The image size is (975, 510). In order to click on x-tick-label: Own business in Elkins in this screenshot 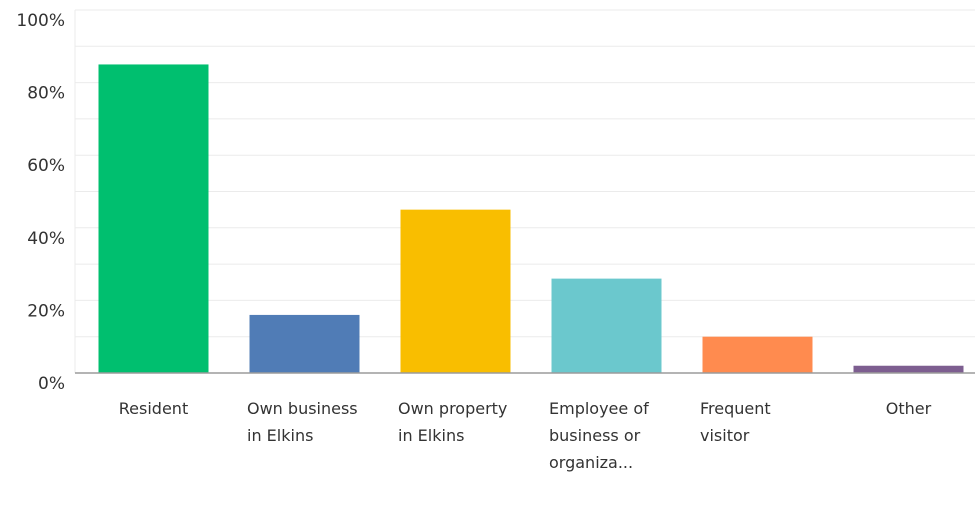, I will do `click(302, 422)`.